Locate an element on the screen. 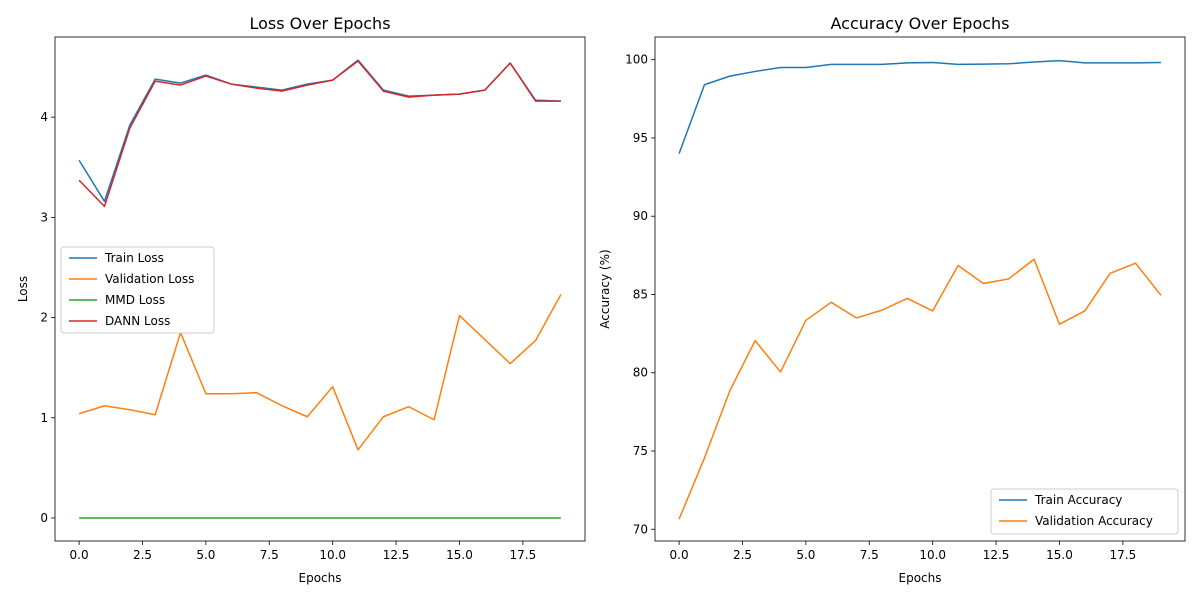 This screenshot has height=604, width=1200. legend-label: Validation Loss is located at coordinates (149, 279).